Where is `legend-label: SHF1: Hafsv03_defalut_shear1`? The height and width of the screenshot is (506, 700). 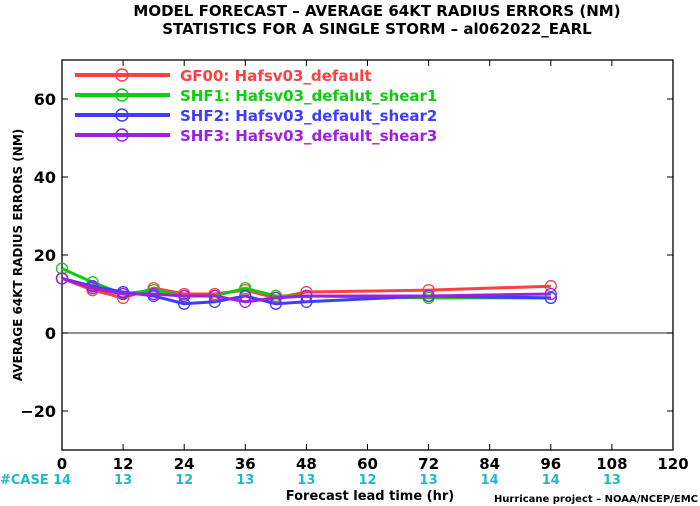 legend-label: SHF1: Hafsv03_defalut_shear1 is located at coordinates (308, 96).